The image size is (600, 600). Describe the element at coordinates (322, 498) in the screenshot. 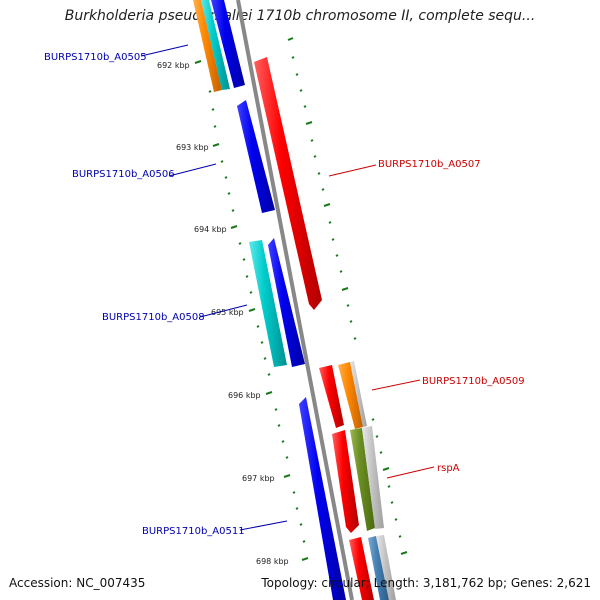

I see `gene-A0511` at that location.